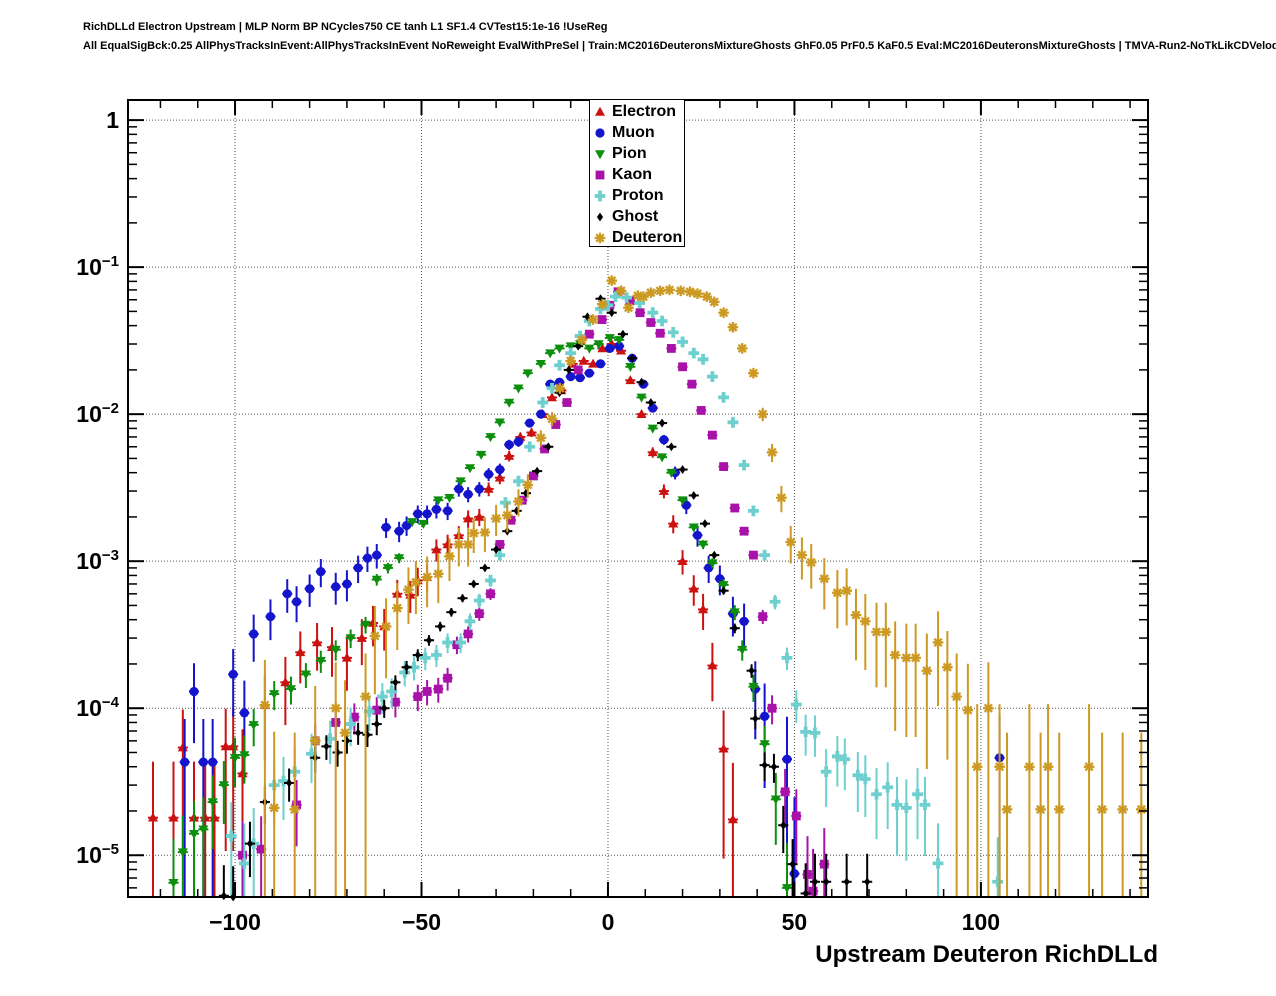 The height and width of the screenshot is (996, 1276). Describe the element at coordinates (600, 237) in the screenshot. I see `legend-marker-asterisk-icon` at that location.